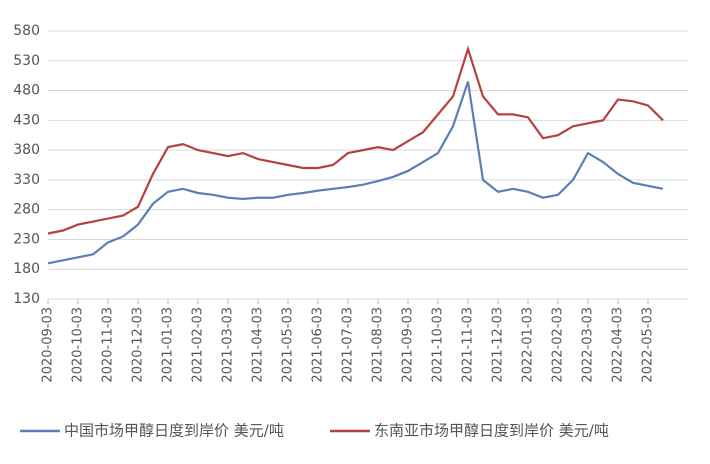 This screenshot has width=710, height=464. I want to click on x-tick-label: 2021-05-03, so click(288, 345).